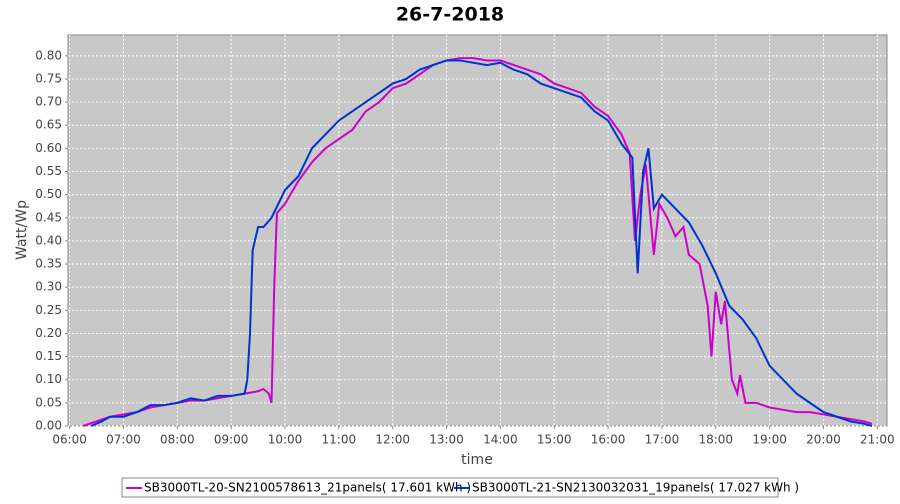  Describe the element at coordinates (48, 148) in the screenshot. I see `y-tick-label: 0.60` at that location.